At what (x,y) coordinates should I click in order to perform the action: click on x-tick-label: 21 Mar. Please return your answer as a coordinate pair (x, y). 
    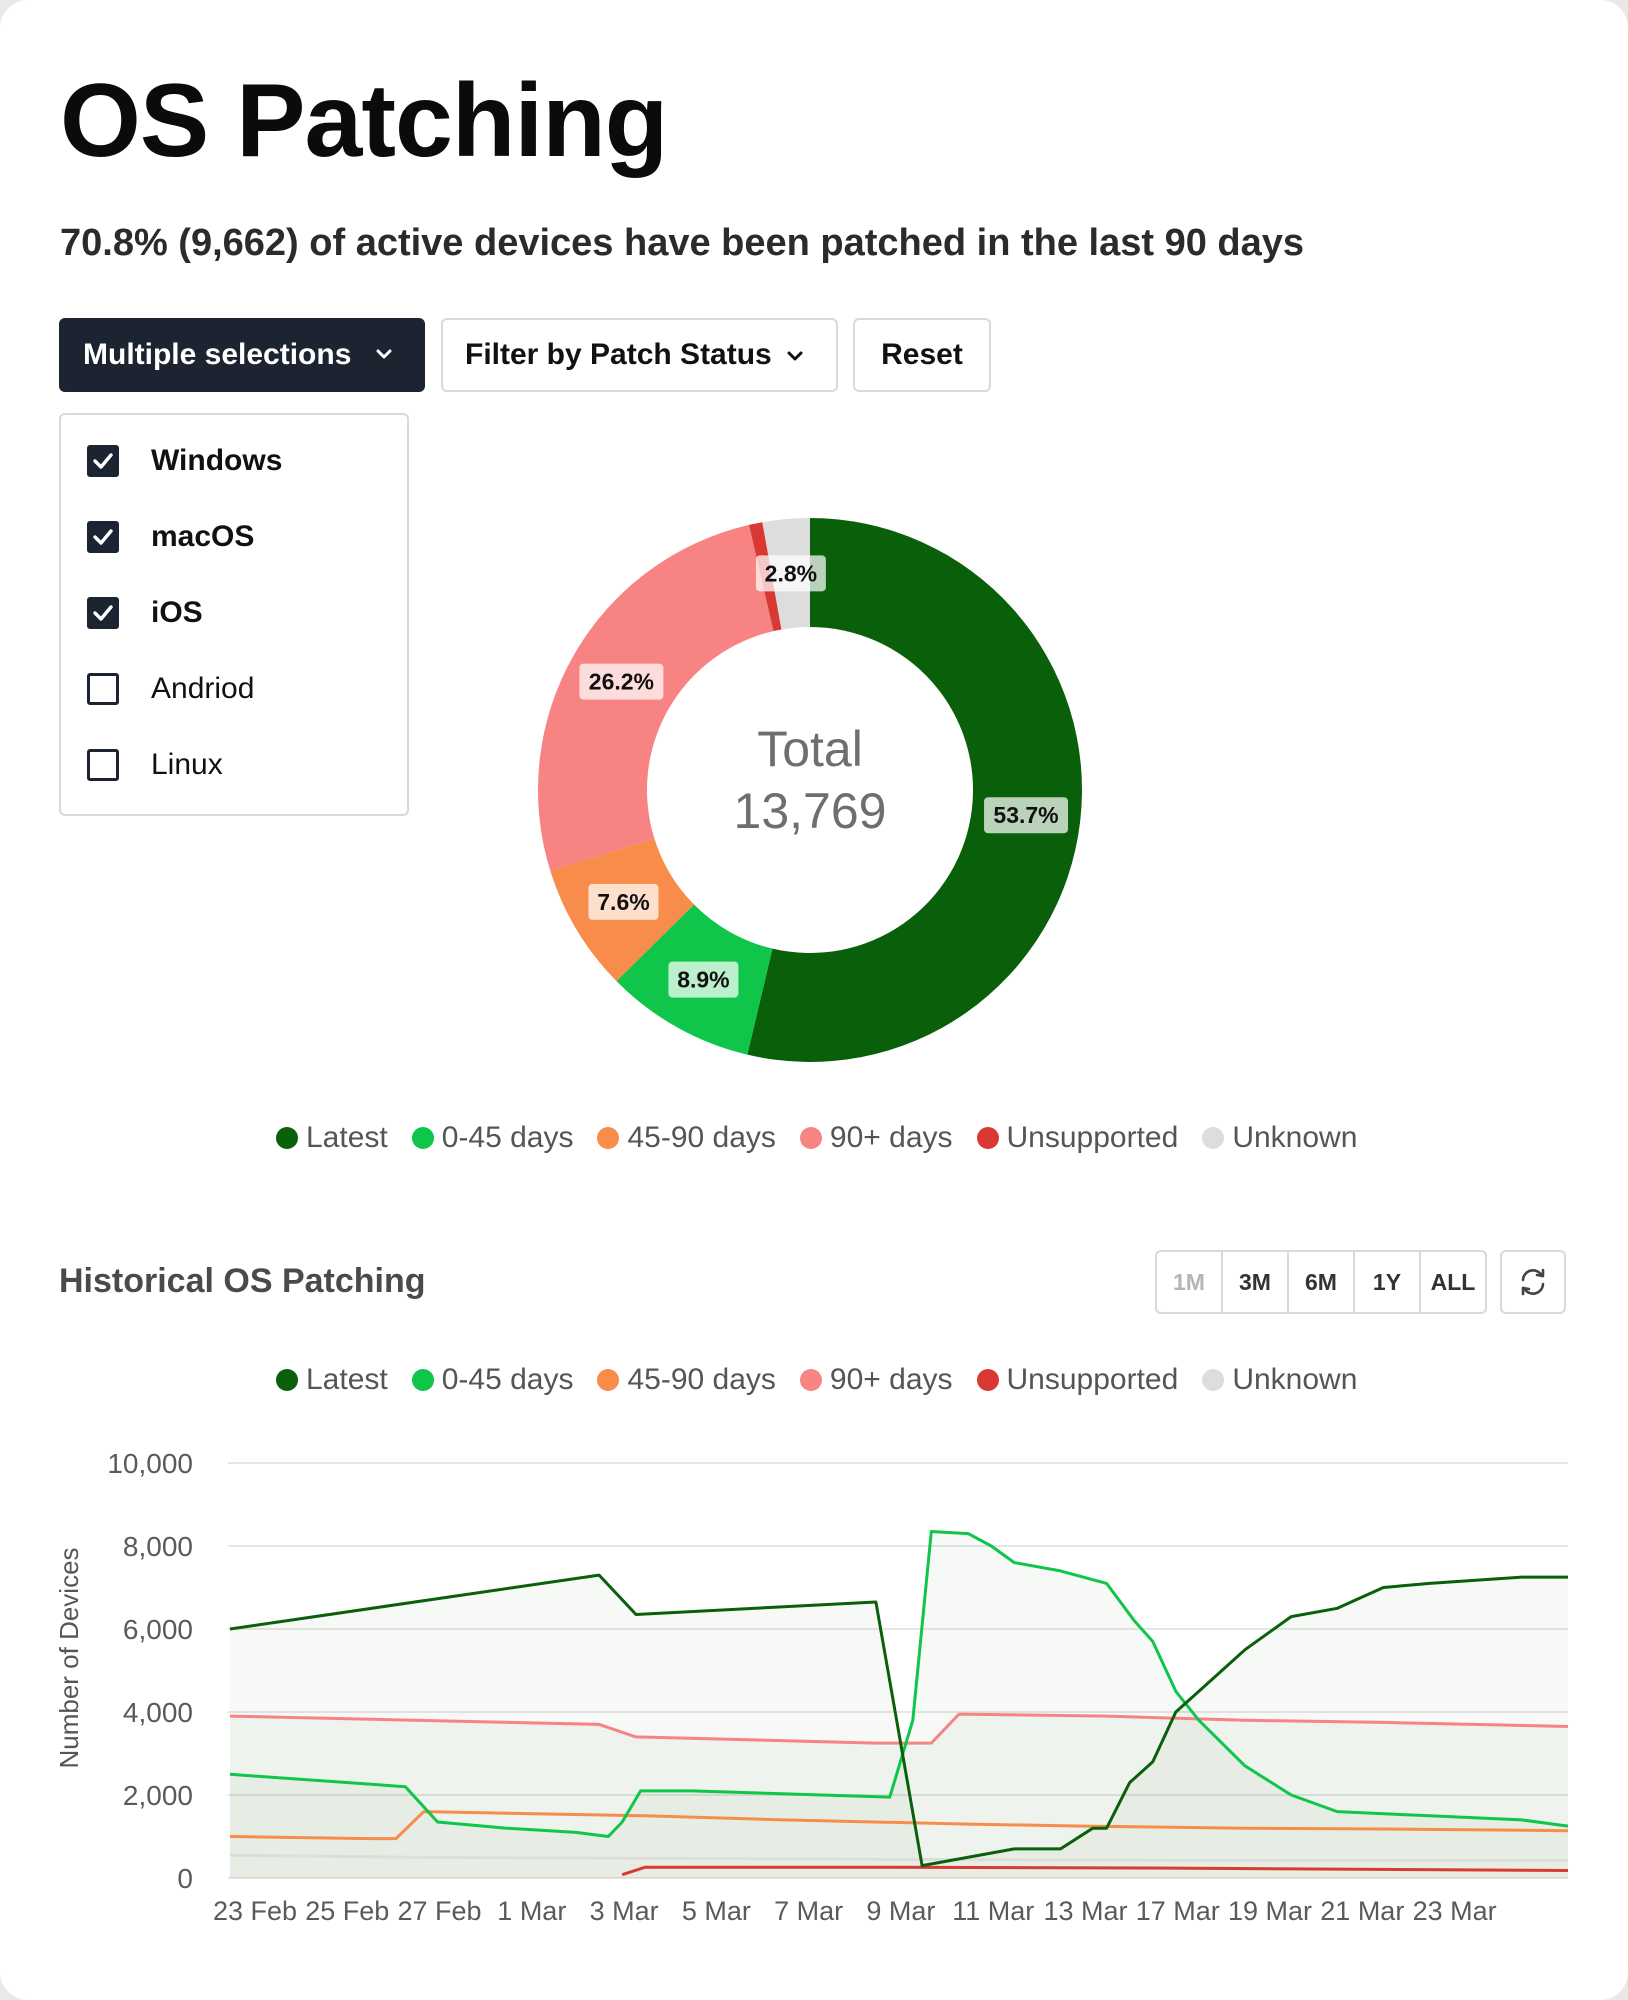
    Looking at the image, I should click on (1362, 1911).